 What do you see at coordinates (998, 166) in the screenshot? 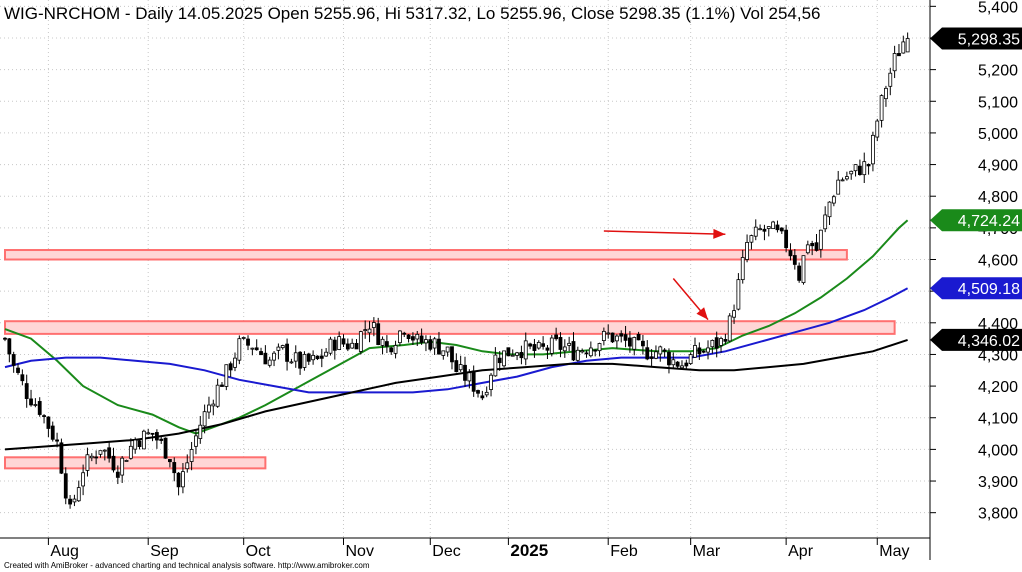
I see `y-tick-label: 4,900` at bounding box center [998, 166].